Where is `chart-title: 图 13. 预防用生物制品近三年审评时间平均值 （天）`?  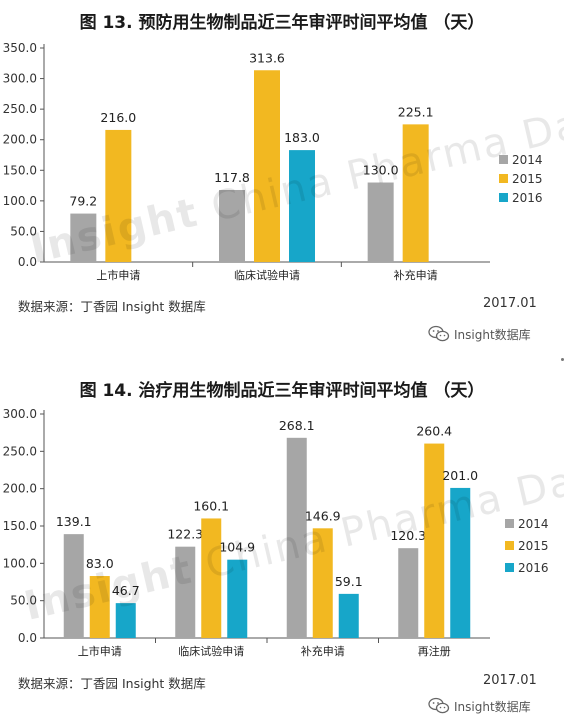
chart-title: 图 13. 预防用生物制品近三年审评时间平均值 （天） is located at coordinates (282, 23).